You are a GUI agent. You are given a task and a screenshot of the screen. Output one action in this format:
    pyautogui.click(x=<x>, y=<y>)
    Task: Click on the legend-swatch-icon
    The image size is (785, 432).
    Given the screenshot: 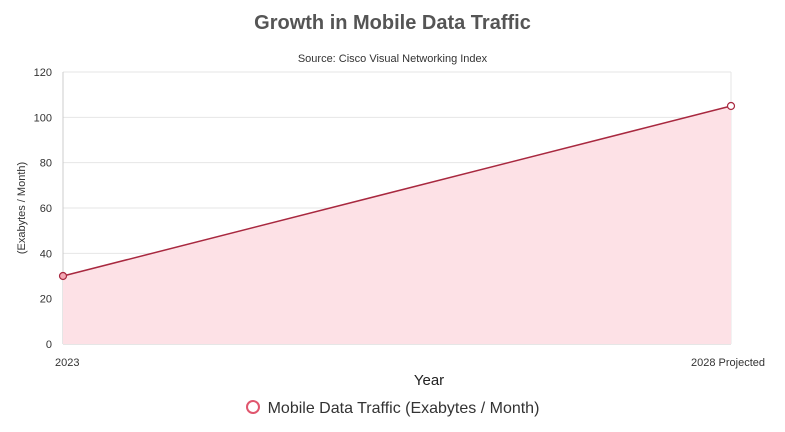 What is the action you would take?
    pyautogui.click(x=252, y=407)
    